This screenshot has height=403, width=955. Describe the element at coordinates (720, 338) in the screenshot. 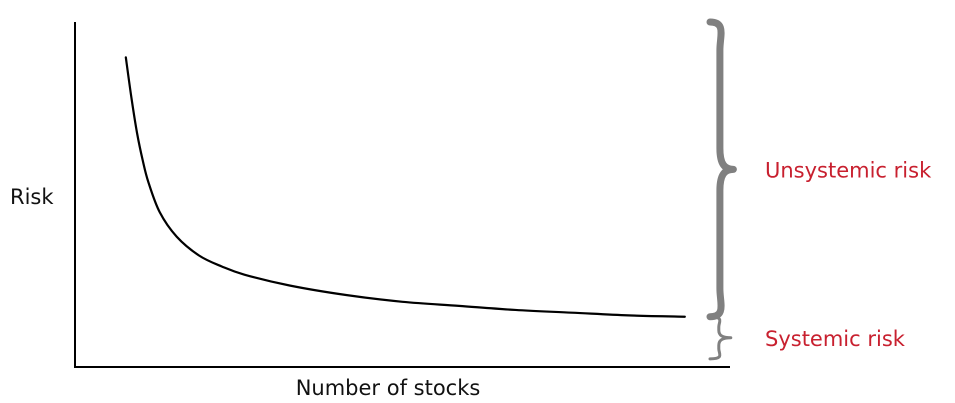

I see `systemic-risk-brace` at that location.